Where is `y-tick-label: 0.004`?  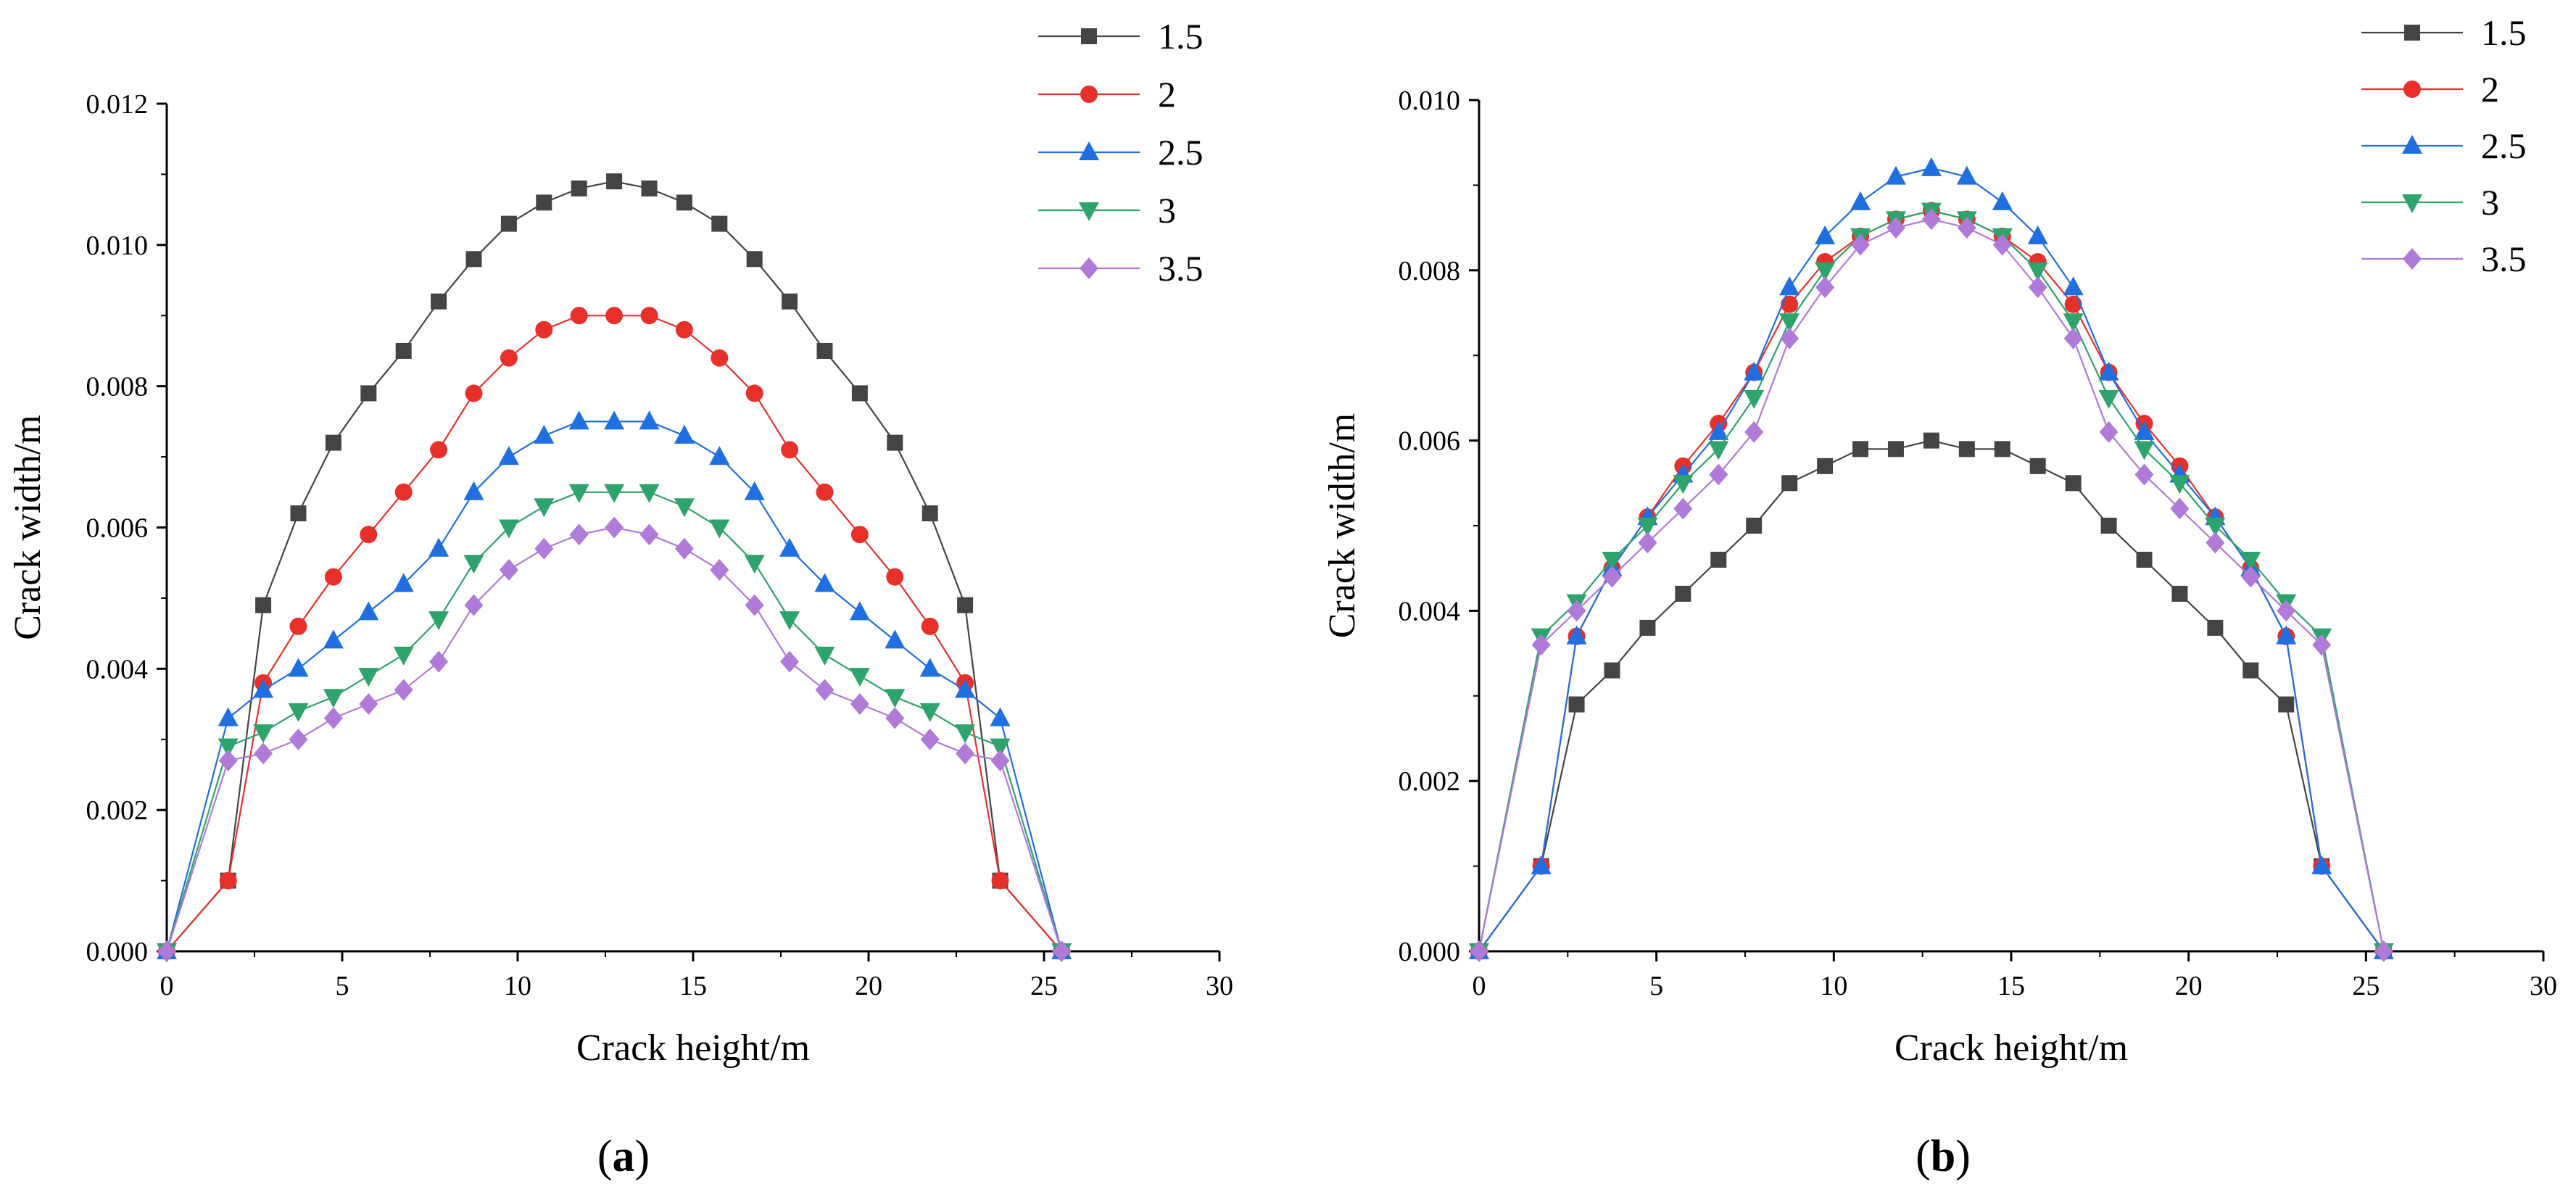
y-tick-label: 0.004 is located at coordinates (117, 669).